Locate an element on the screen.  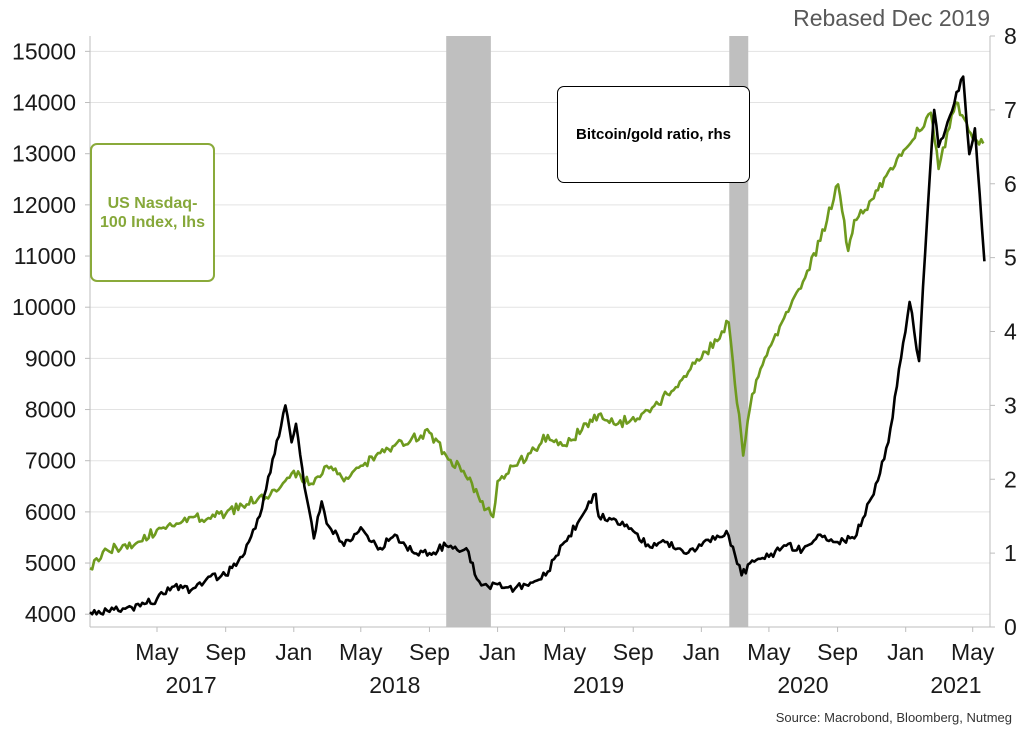
nasdaq-legend-label: US Nasdaq-100 Index, lhs is located at coordinates (152, 212).